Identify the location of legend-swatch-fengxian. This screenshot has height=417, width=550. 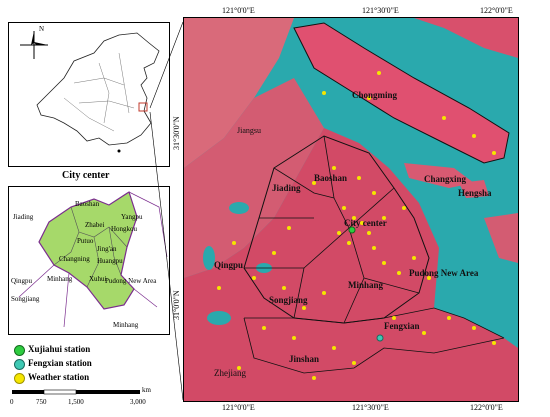
(19, 364).